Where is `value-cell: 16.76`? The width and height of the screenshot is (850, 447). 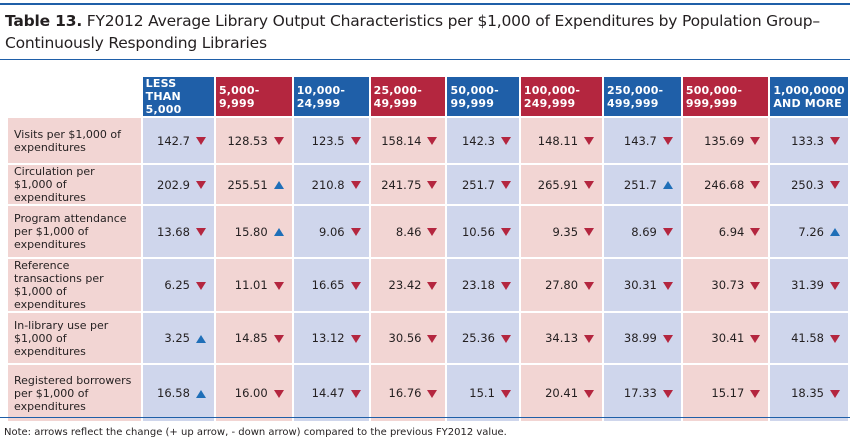
value-cell: 16.76 is located at coordinates (408, 393).